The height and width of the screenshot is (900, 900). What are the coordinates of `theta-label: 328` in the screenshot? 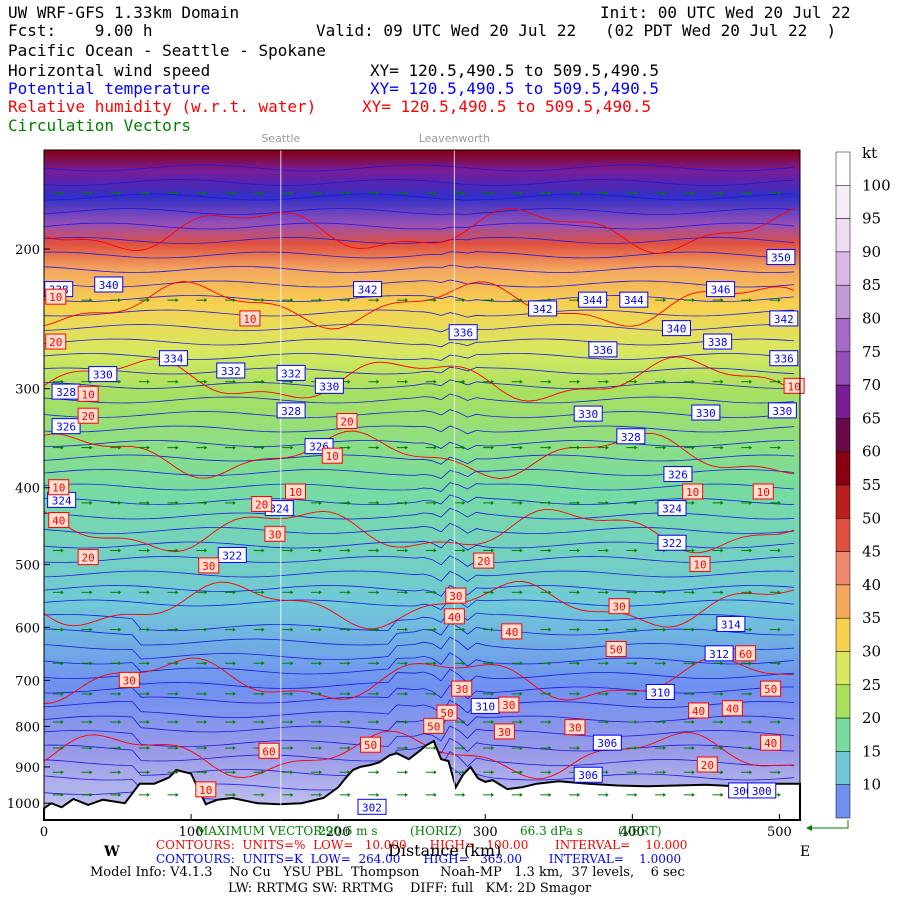 It's located at (66, 392).